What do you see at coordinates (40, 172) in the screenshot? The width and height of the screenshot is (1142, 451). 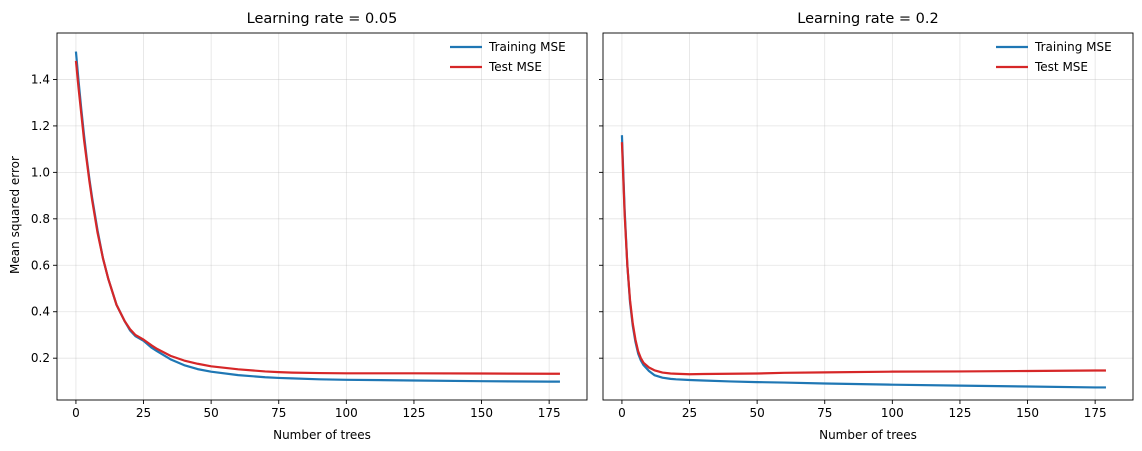 I see `y-tick-label: 1.0` at bounding box center [40, 172].